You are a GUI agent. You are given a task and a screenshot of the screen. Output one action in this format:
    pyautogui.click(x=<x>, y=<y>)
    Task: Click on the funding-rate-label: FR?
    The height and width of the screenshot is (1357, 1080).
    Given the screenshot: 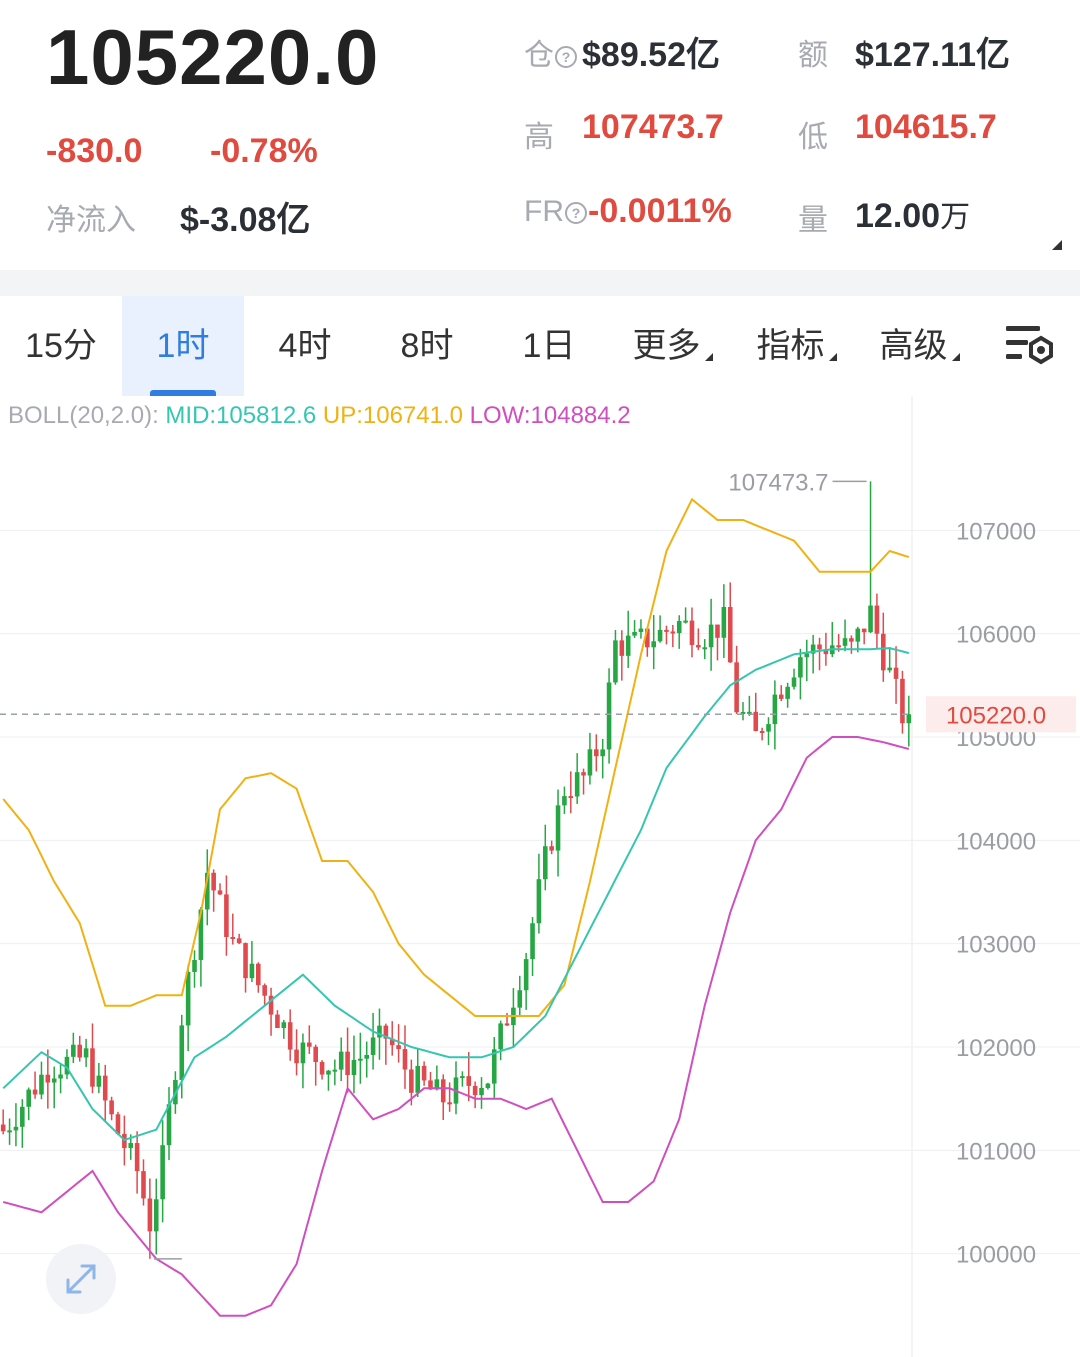 What is the action you would take?
    pyautogui.click(x=555, y=212)
    